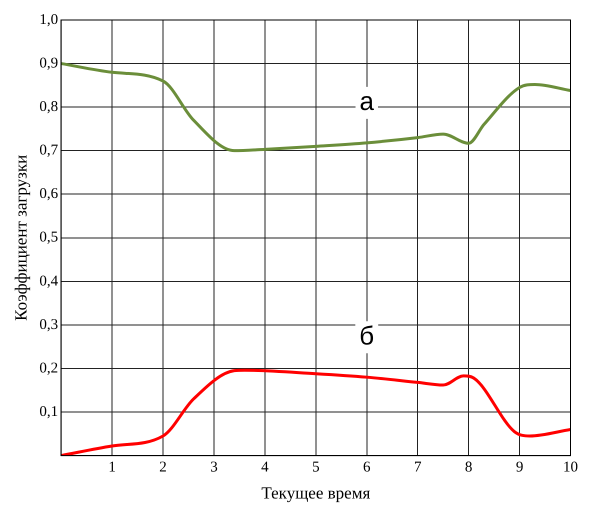 The width and height of the screenshot is (589, 516). Describe the element at coordinates (49, 194) in the screenshot. I see `y-tick-label: 0,6` at that location.